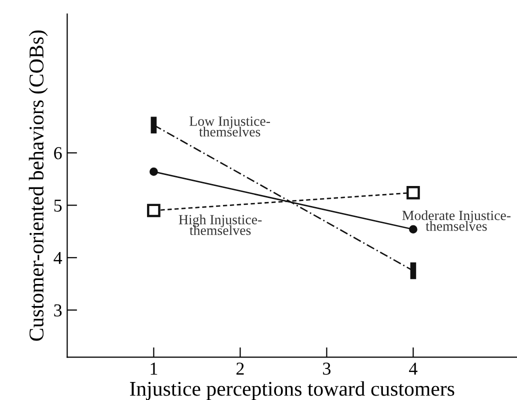  I want to click on x-tick-label: 2, so click(240, 368).